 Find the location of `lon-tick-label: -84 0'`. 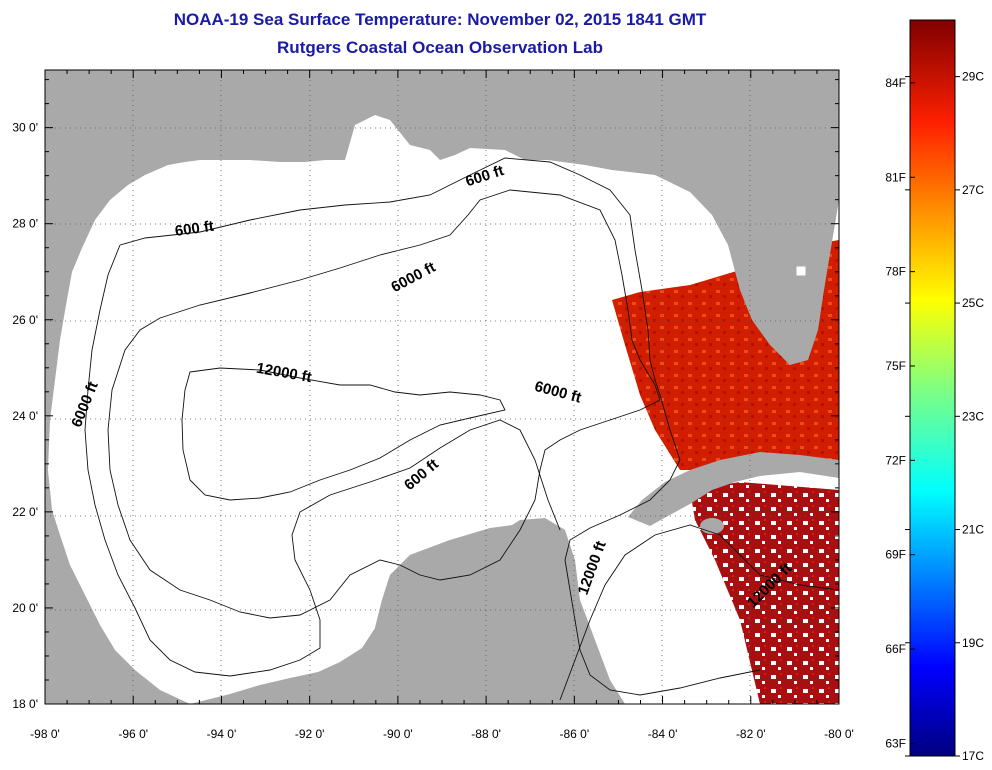

lon-tick-label: -84 0' is located at coordinates (663, 734).